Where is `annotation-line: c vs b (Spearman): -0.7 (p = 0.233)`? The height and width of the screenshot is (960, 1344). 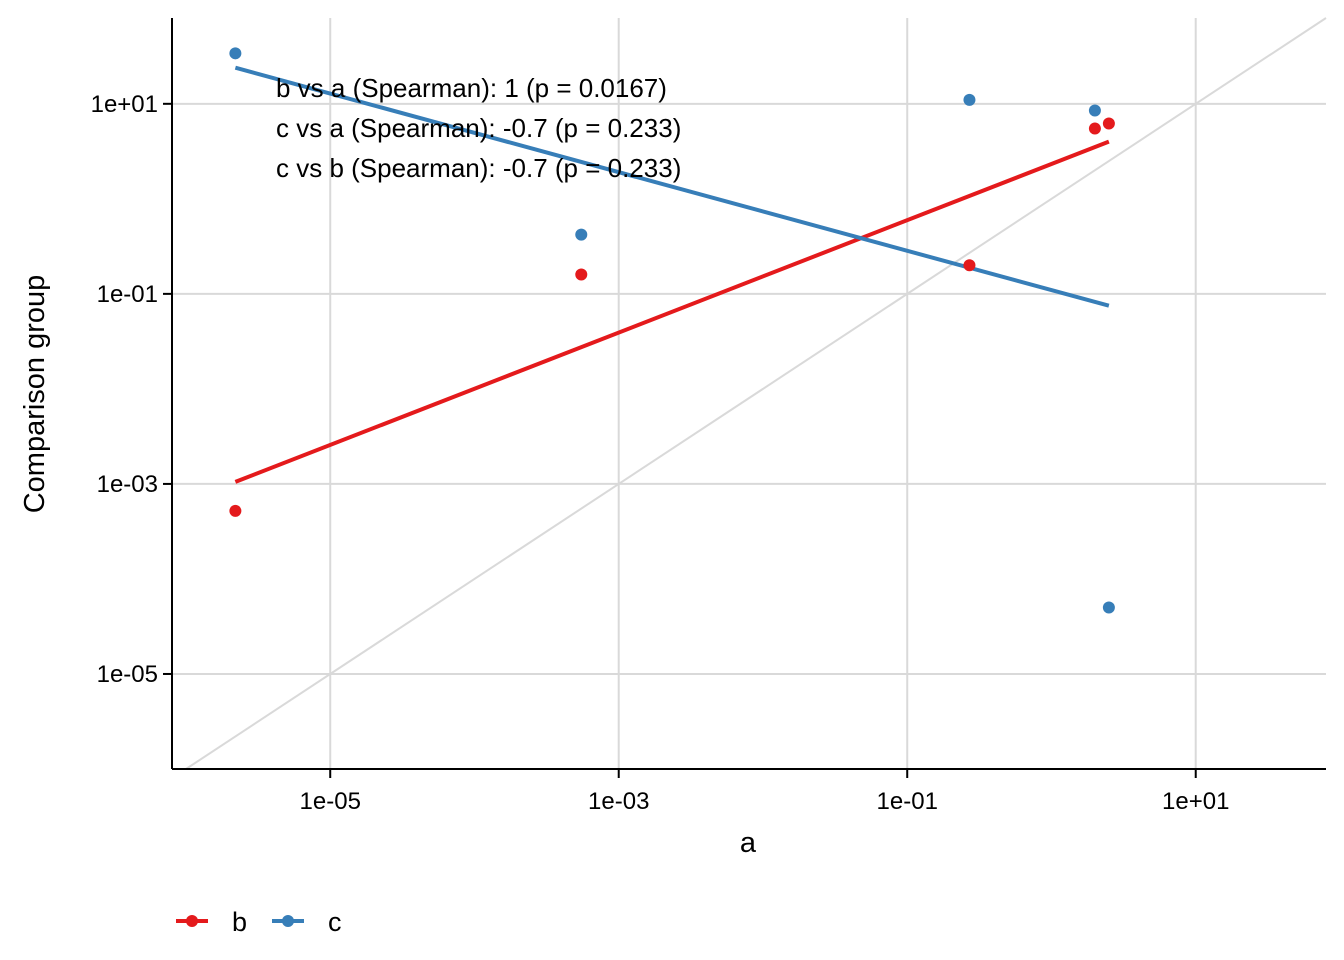 annotation-line: c vs b (Spearman): -0.7 (p = 0.233) is located at coordinates (478, 168).